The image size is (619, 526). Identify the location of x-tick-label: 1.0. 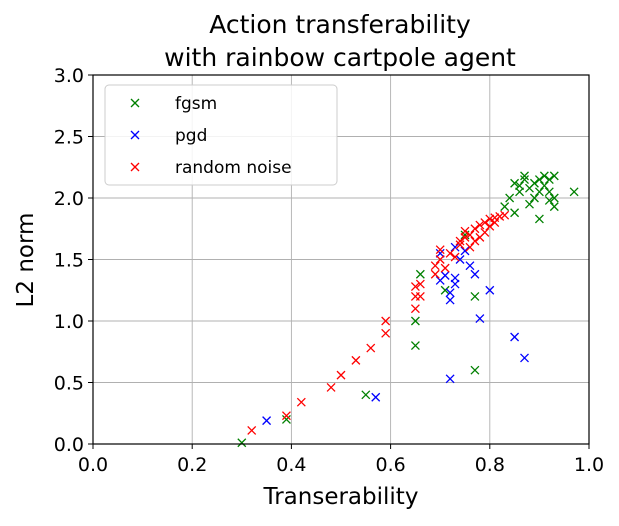
(589, 465).